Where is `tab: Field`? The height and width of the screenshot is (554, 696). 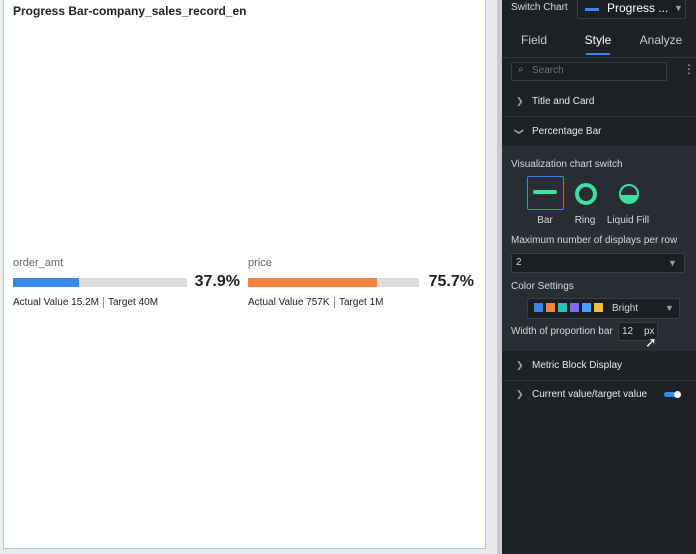
tab: Field is located at coordinates (534, 40).